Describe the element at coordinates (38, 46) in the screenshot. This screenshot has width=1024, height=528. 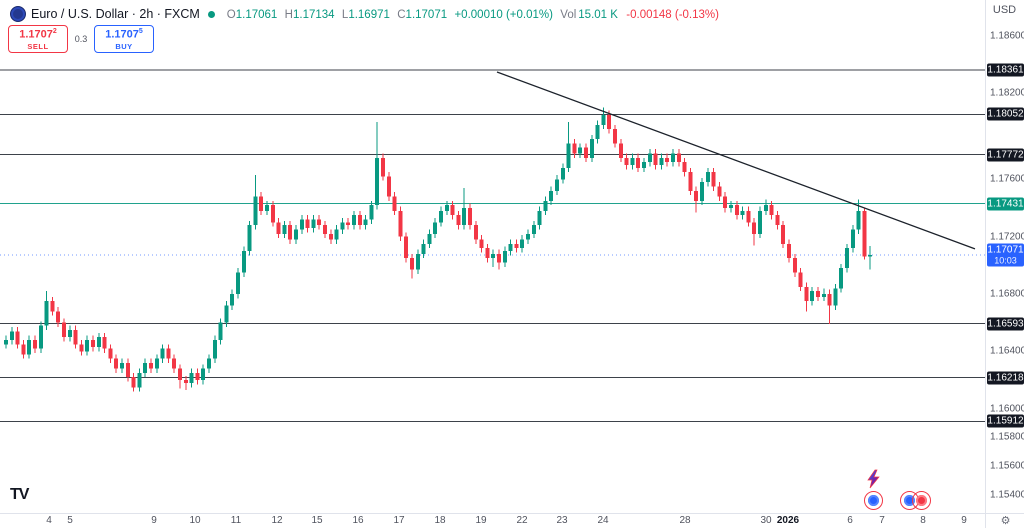
I see `sell-button-label: SELL` at that location.